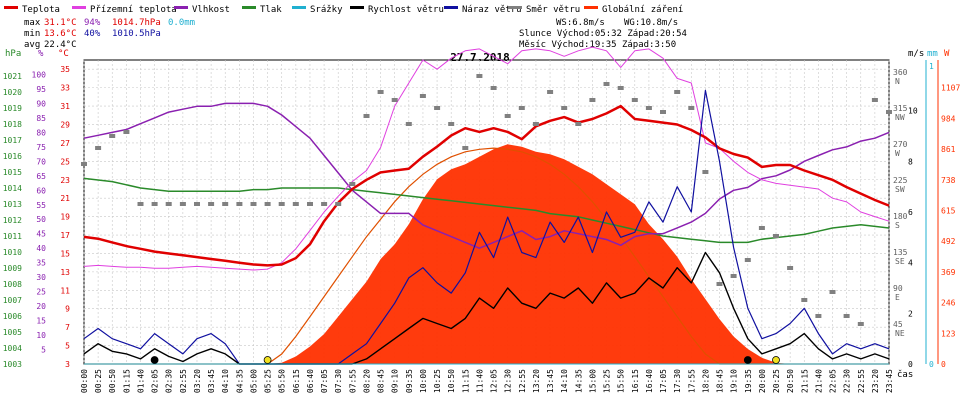 This screenshot has width=966, height=404. I want to click on tick-label-time: 19:35, so click(748, 381).